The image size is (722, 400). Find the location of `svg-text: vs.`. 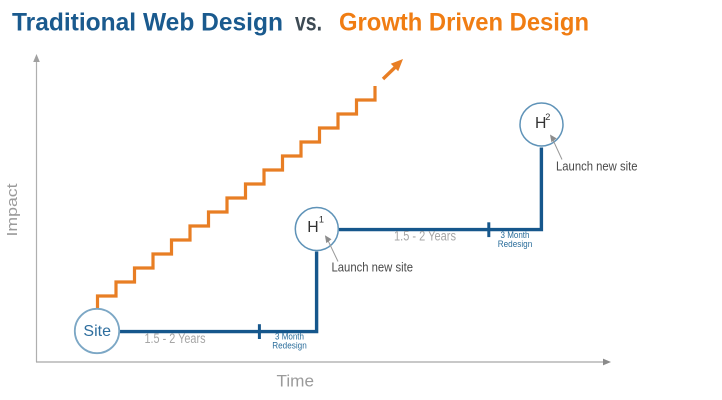

svg-text: vs. is located at coordinates (308, 23).